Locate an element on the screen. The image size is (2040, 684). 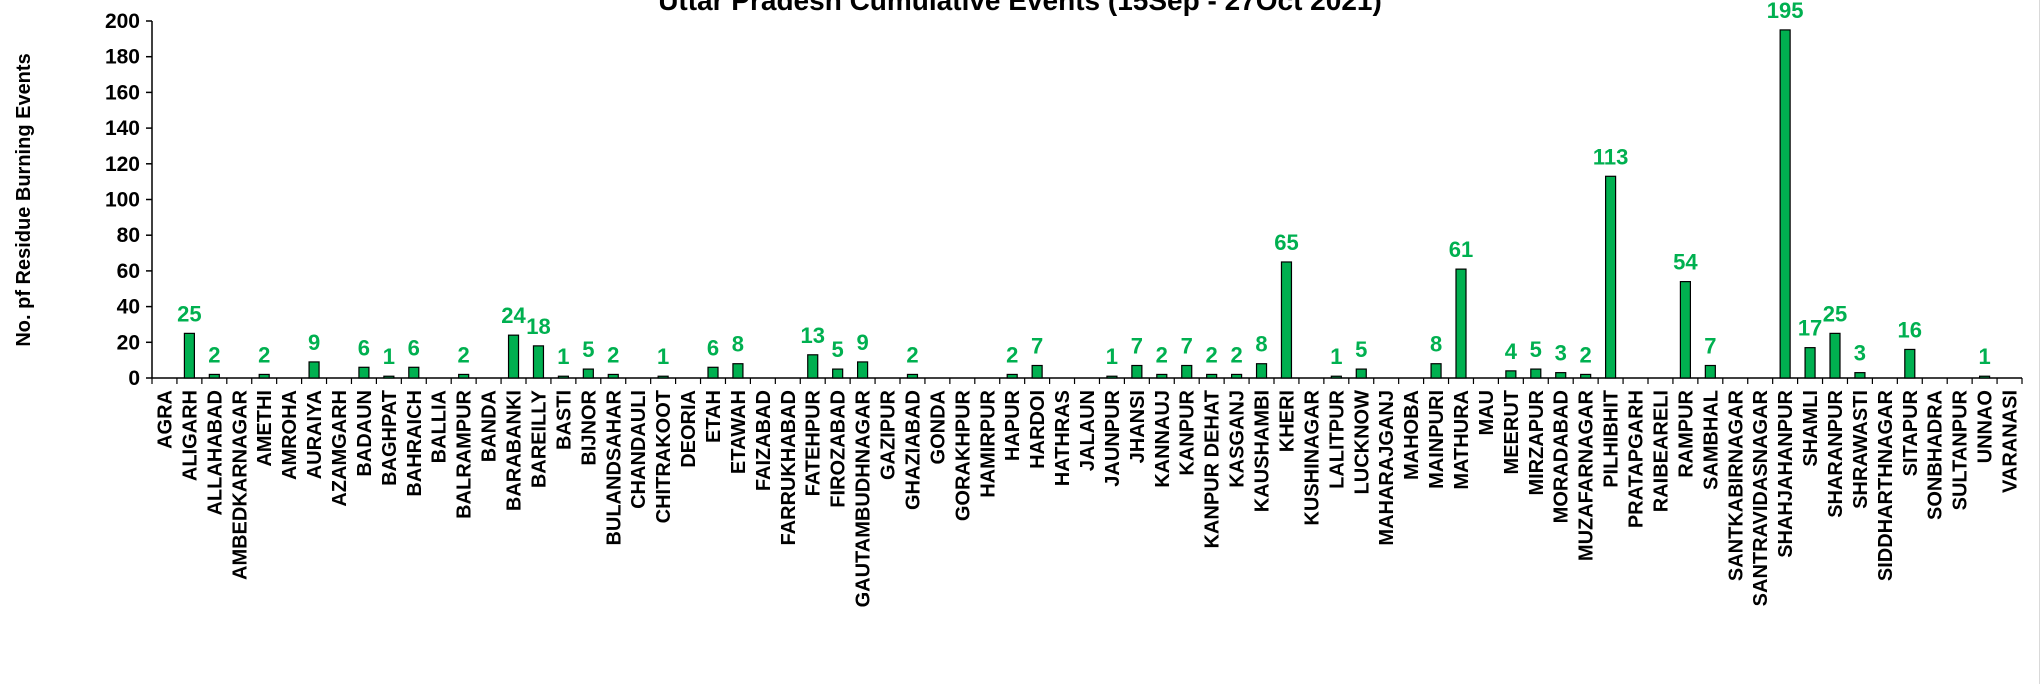
data-label: 25 is located at coordinates (189, 313).